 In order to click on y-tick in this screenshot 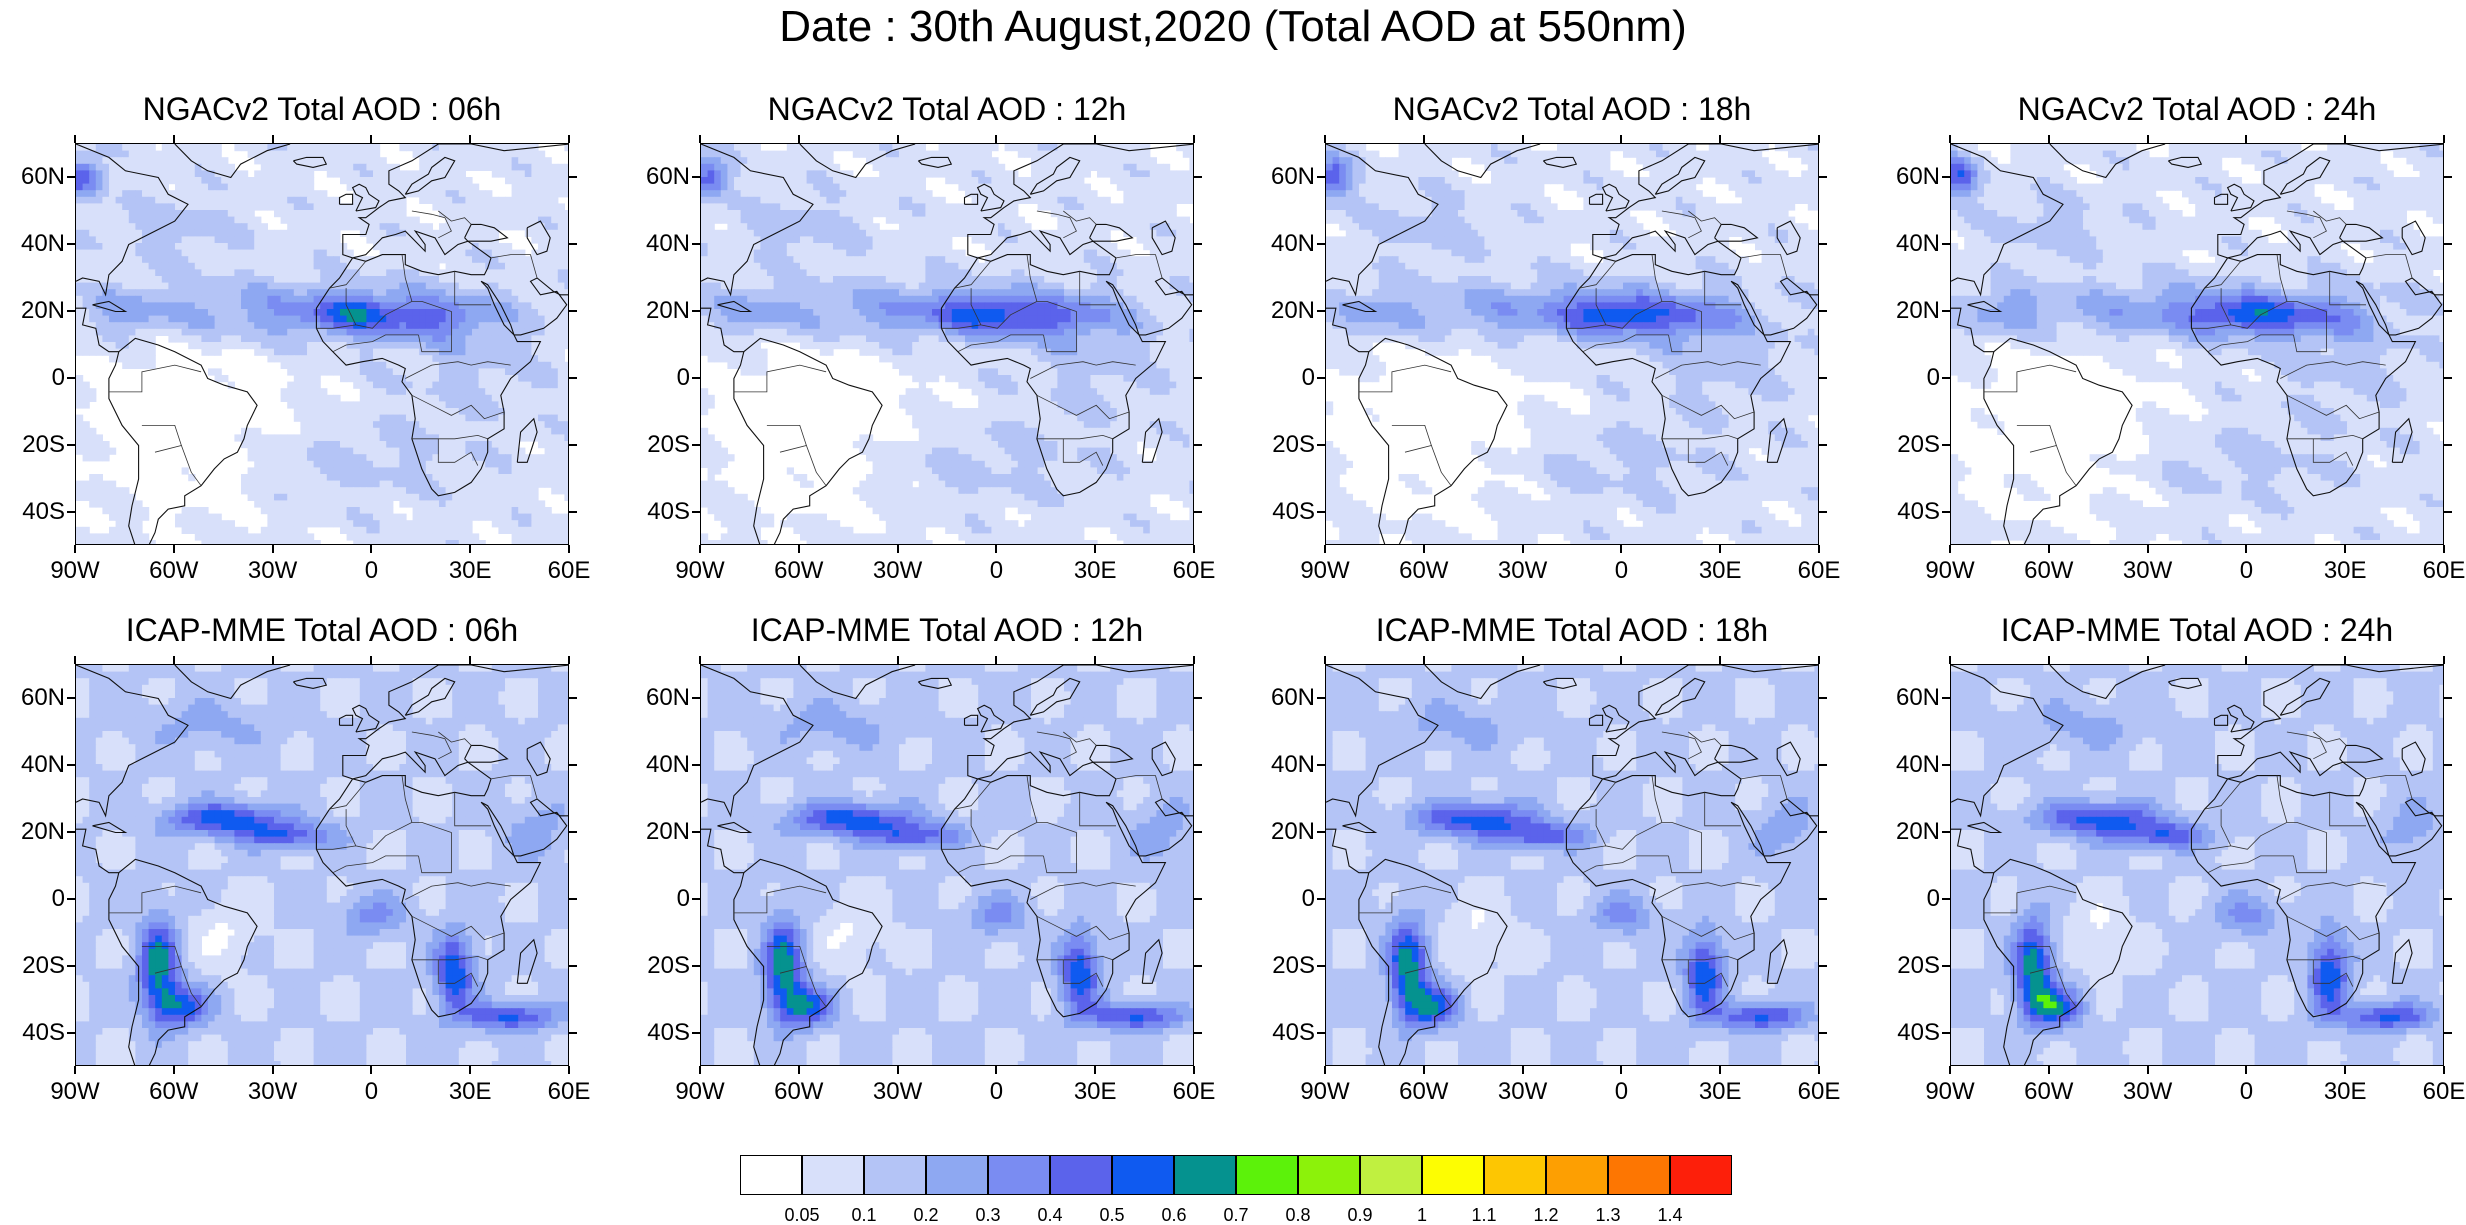, I will do `click(573, 311)`.